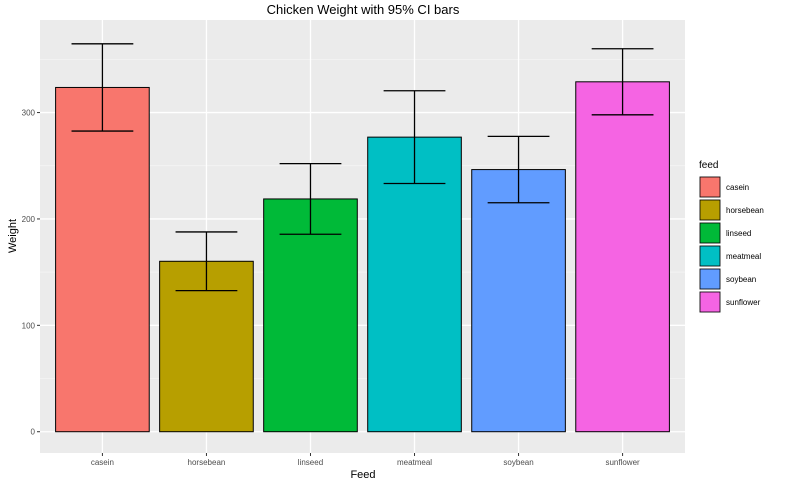 The width and height of the screenshot is (785, 485). I want to click on bar-meatmeal, so click(414, 284).